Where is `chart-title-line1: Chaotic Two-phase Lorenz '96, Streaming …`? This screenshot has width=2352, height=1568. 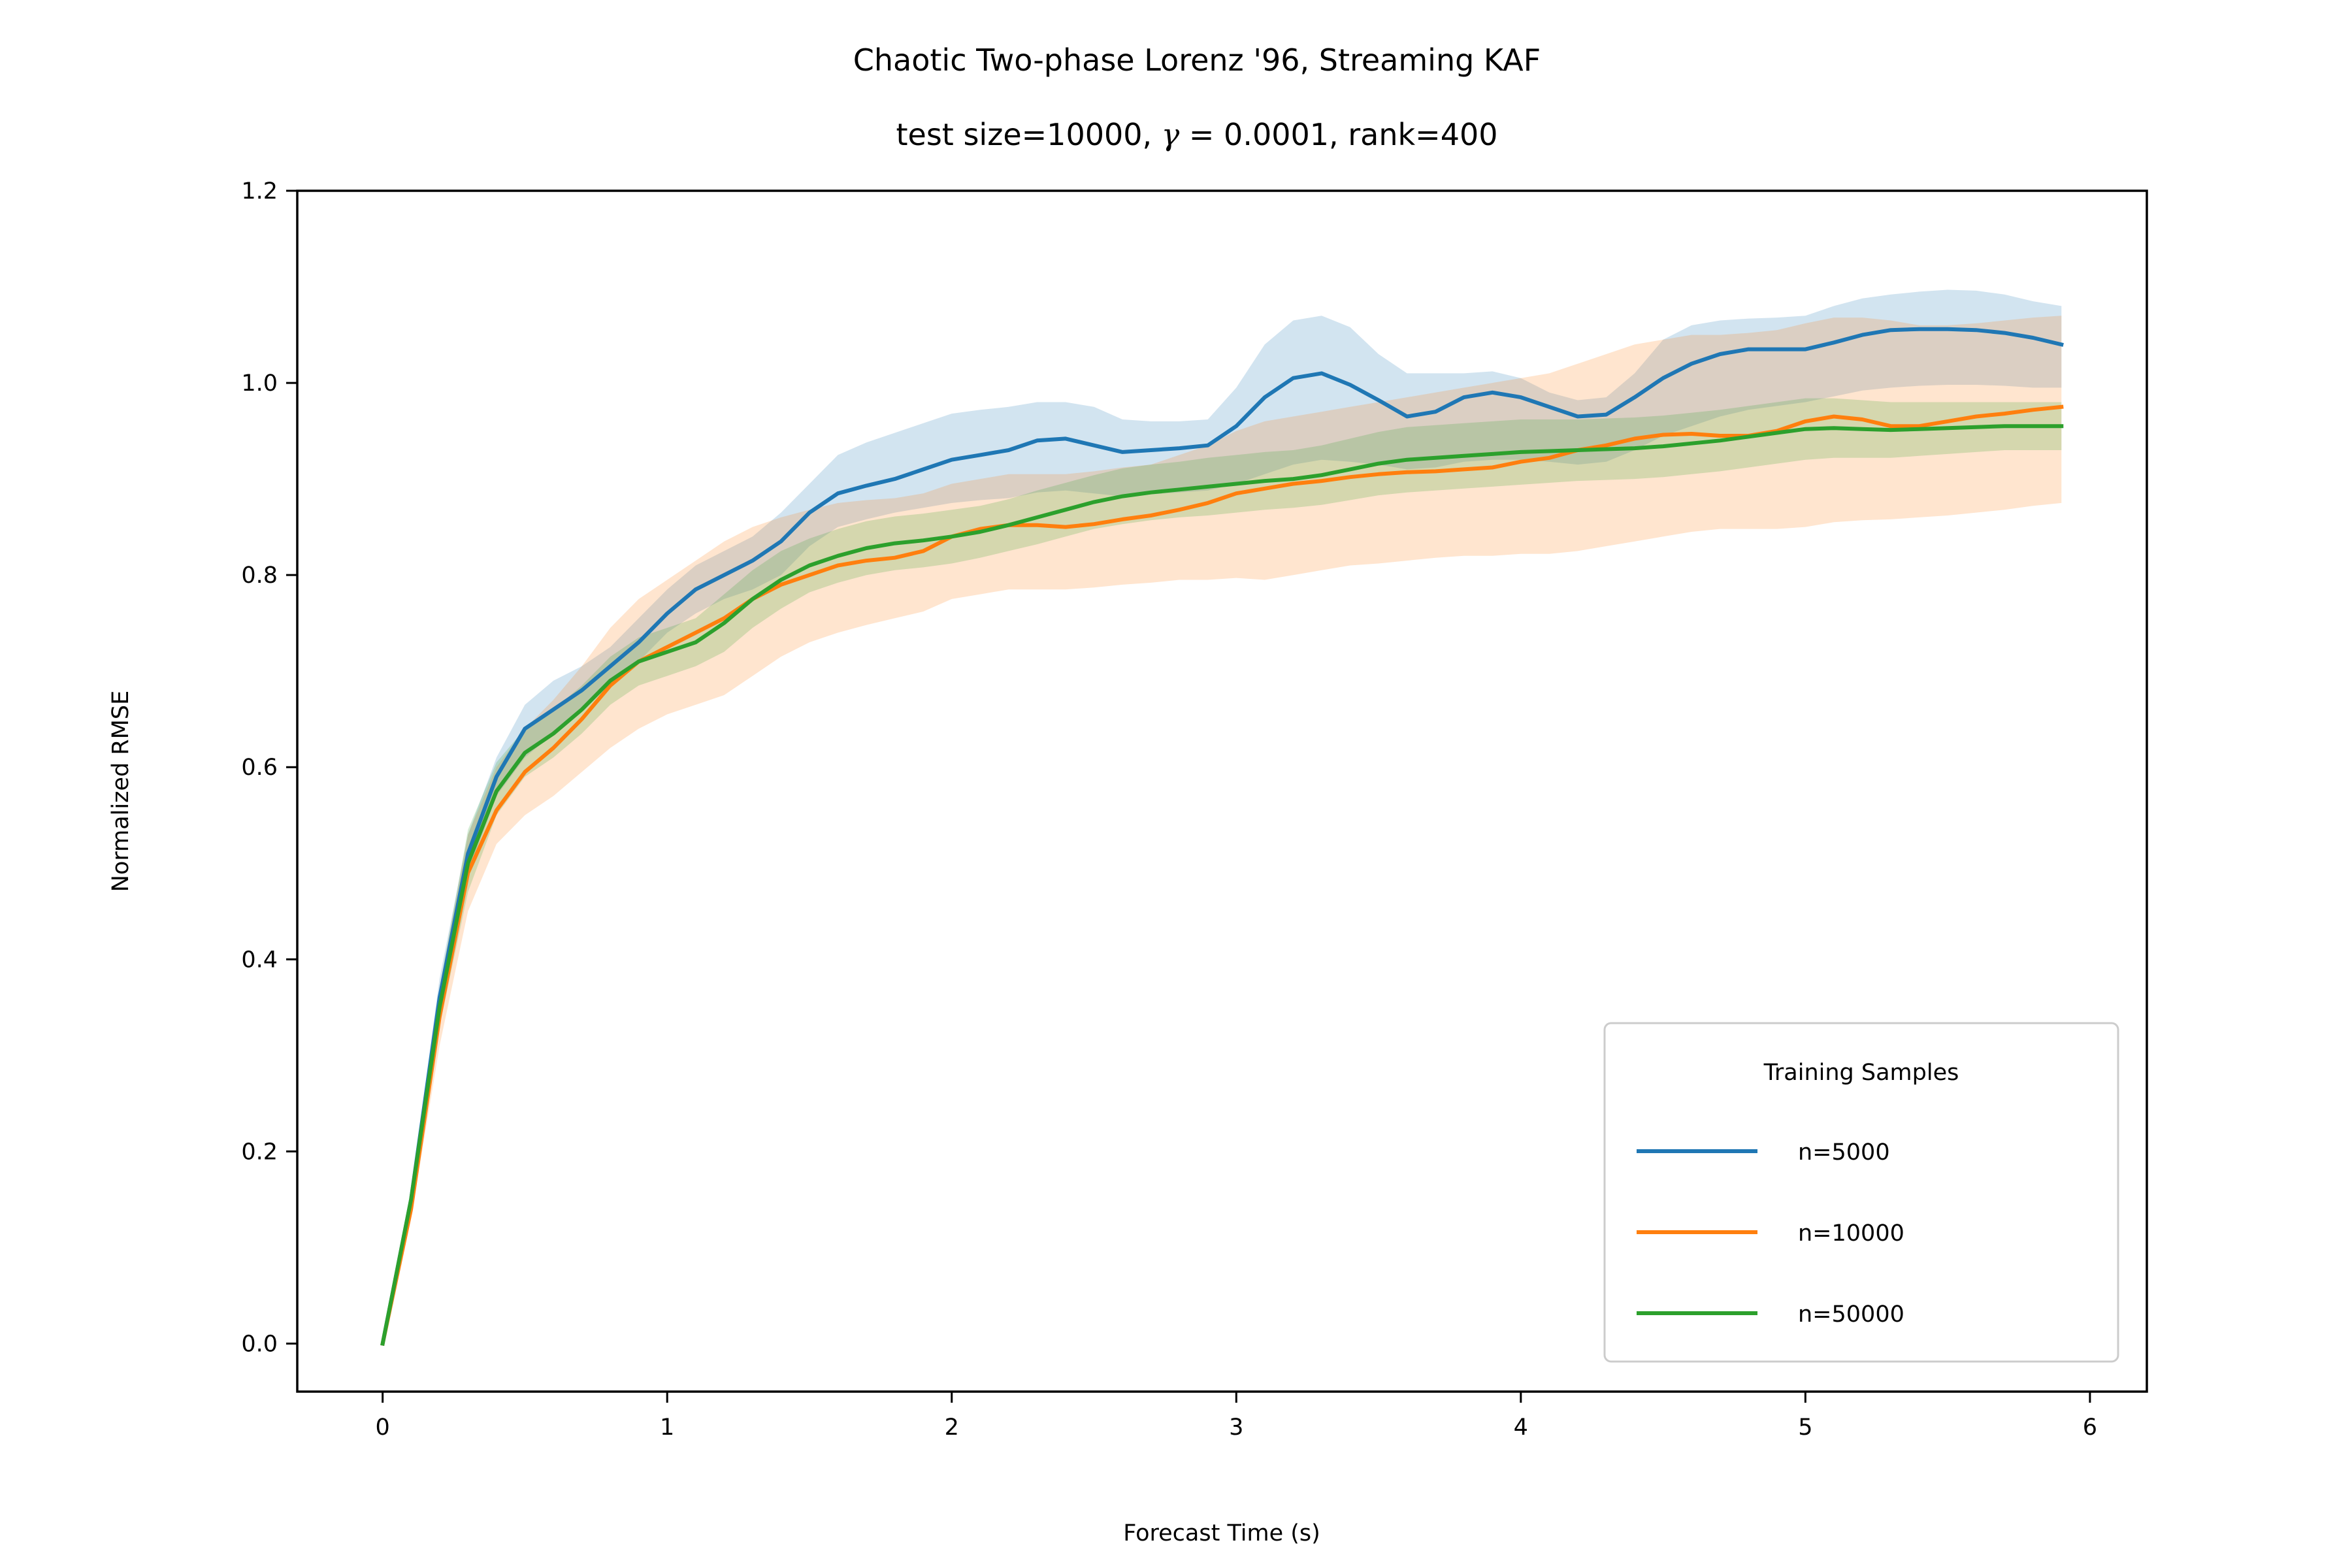 chart-title-line1: Chaotic Two-phase Lorenz '96, Streaming … is located at coordinates (1197, 60).